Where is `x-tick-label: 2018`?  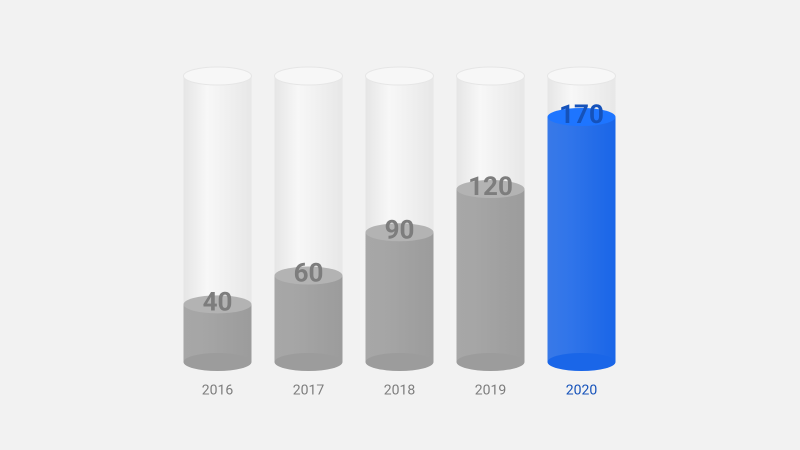 x-tick-label: 2018 is located at coordinates (400, 391).